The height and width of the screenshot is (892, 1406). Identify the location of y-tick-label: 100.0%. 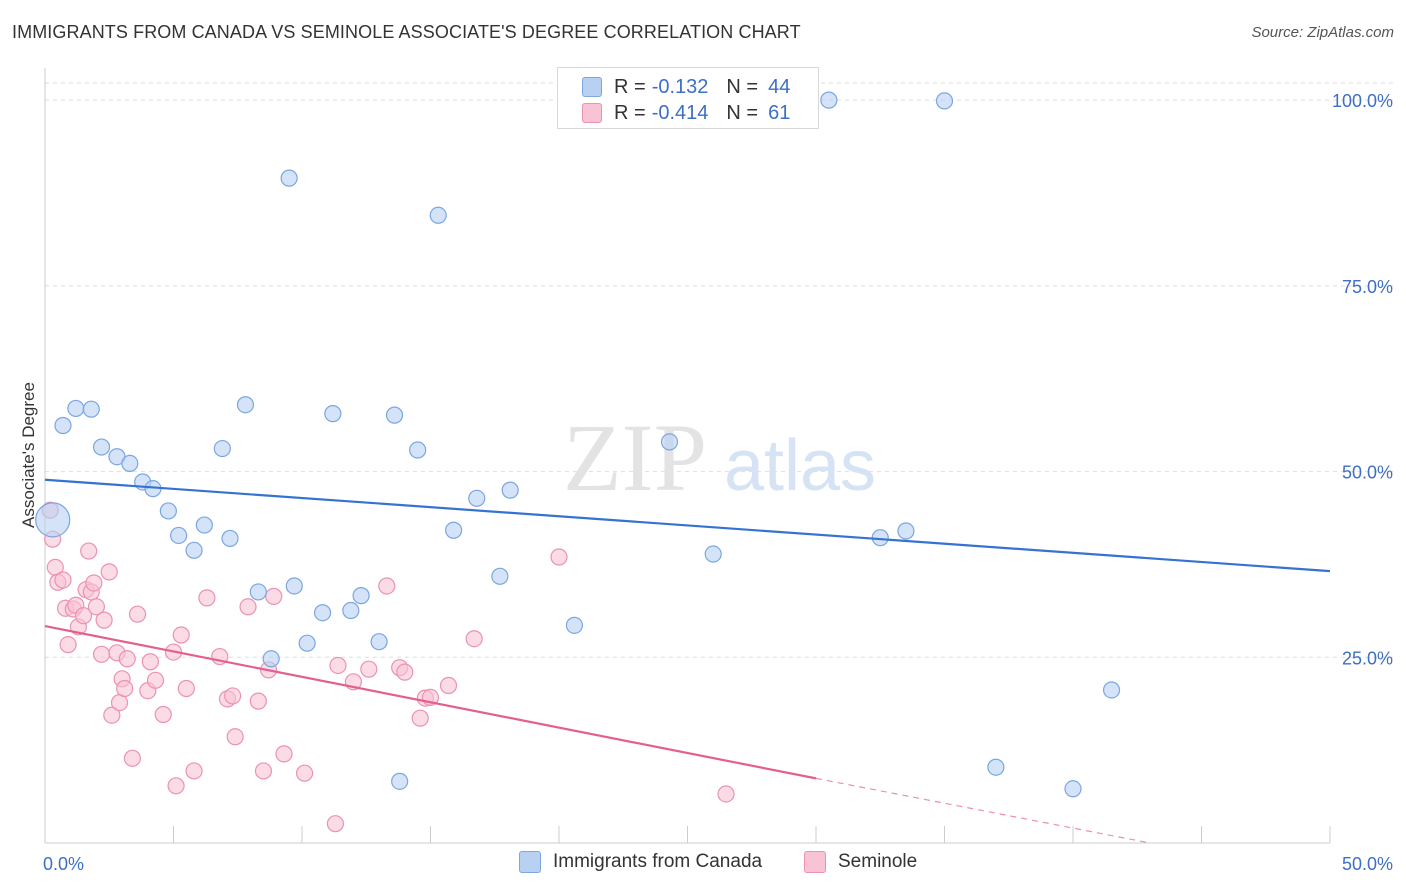
(1362, 101).